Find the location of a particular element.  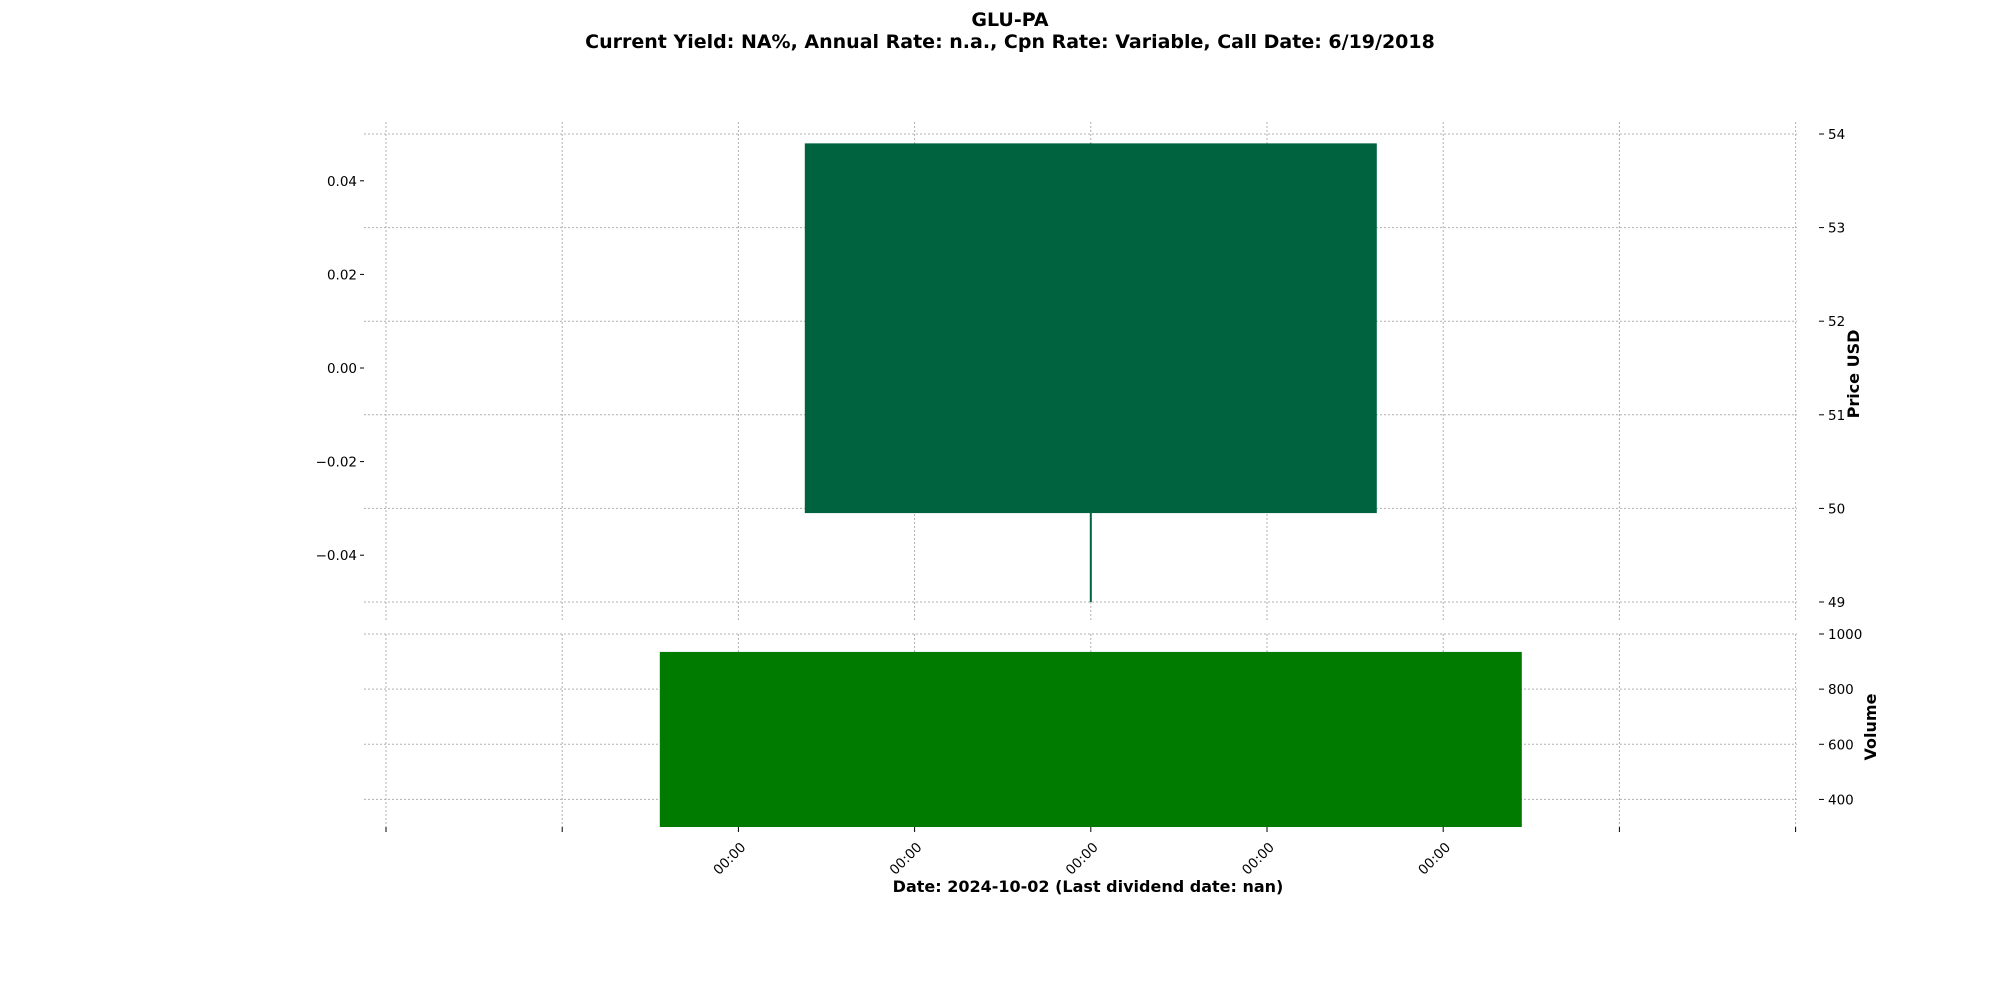

left-tick-label: 0.00 is located at coordinates (342, 369).